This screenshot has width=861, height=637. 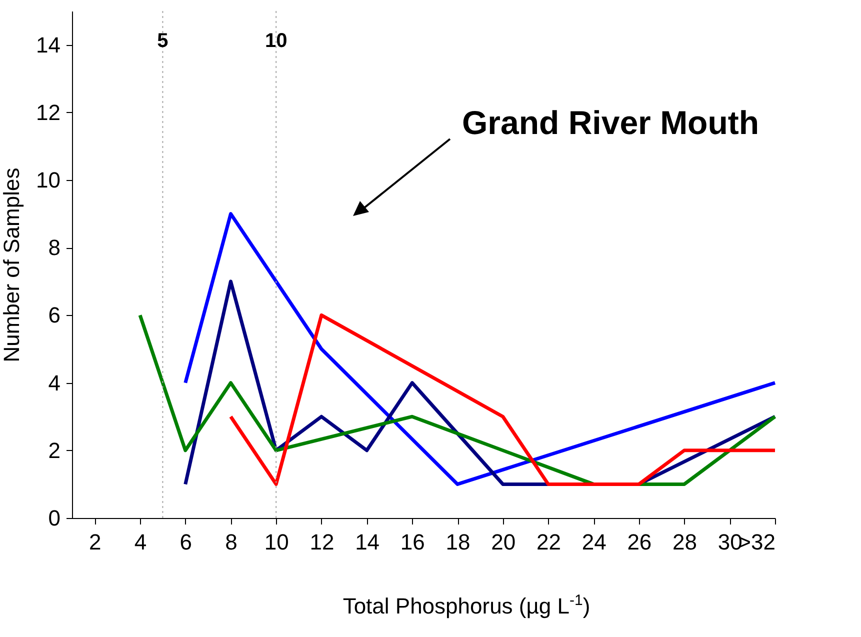 I want to click on x-tick-label: 22, so click(x=548, y=542).